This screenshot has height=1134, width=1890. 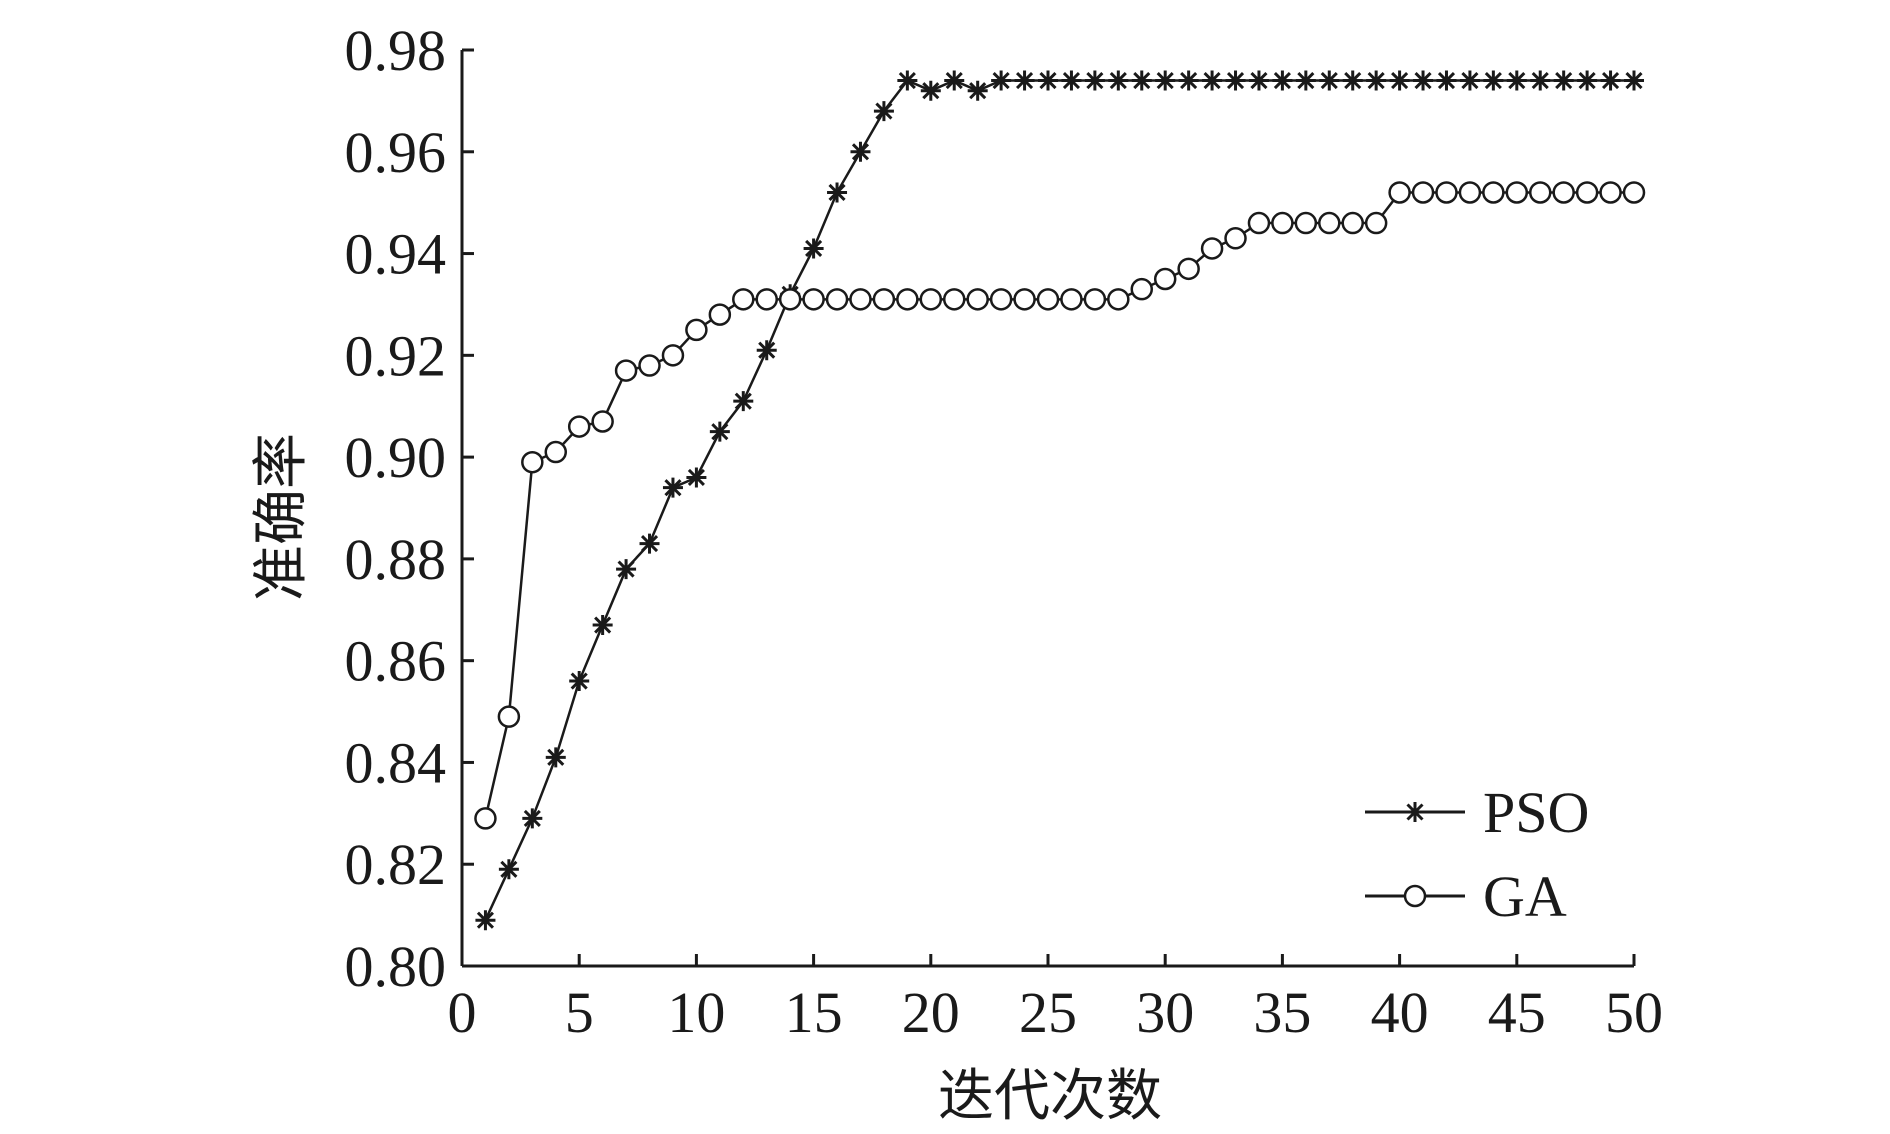 What do you see at coordinates (1525, 896) in the screenshot?
I see `legend-label-ga: GA` at bounding box center [1525, 896].